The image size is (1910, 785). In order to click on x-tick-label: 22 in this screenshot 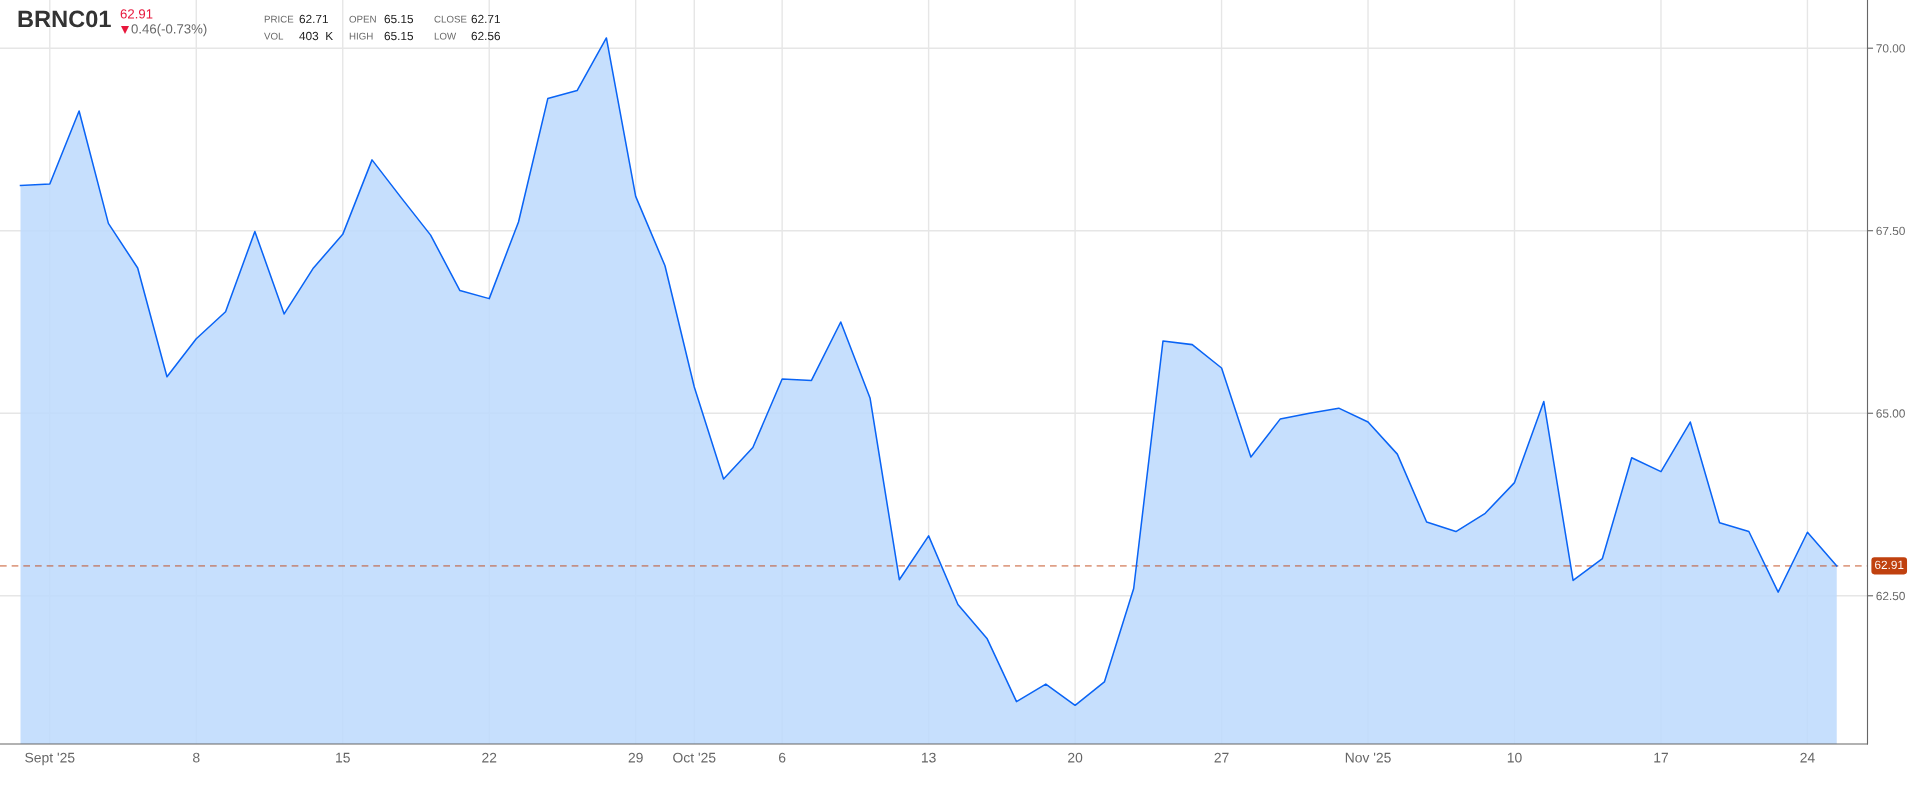, I will do `click(489, 757)`.